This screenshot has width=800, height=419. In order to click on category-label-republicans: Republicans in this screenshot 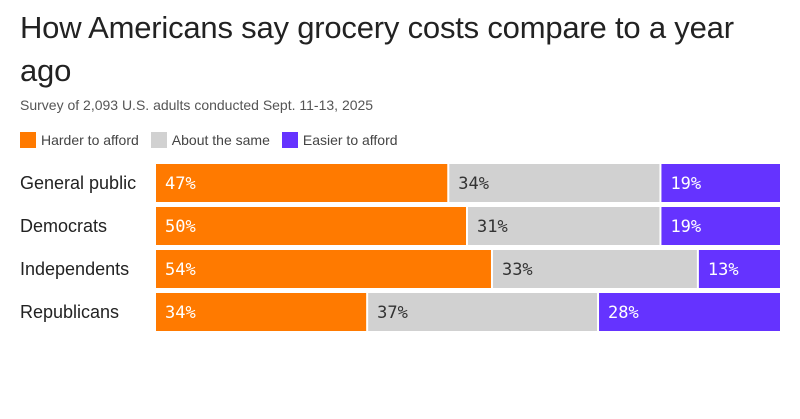, I will do `click(69, 312)`.